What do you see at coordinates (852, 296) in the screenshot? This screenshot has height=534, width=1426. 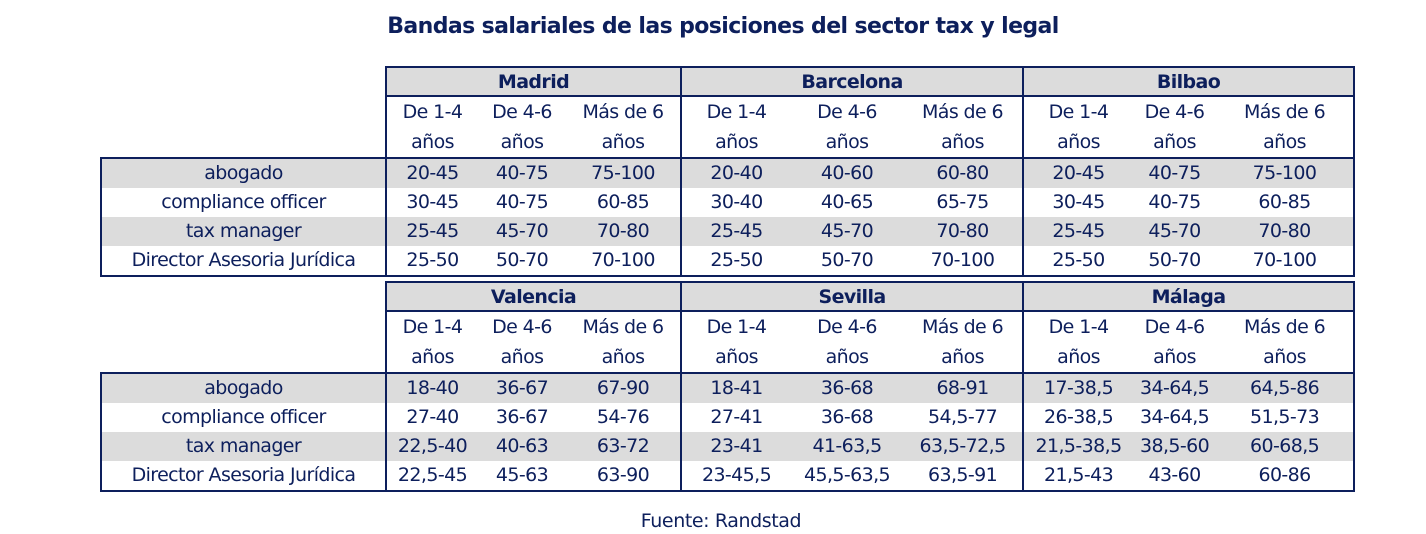 I see `city-header-sevilla: Sevilla` at bounding box center [852, 296].